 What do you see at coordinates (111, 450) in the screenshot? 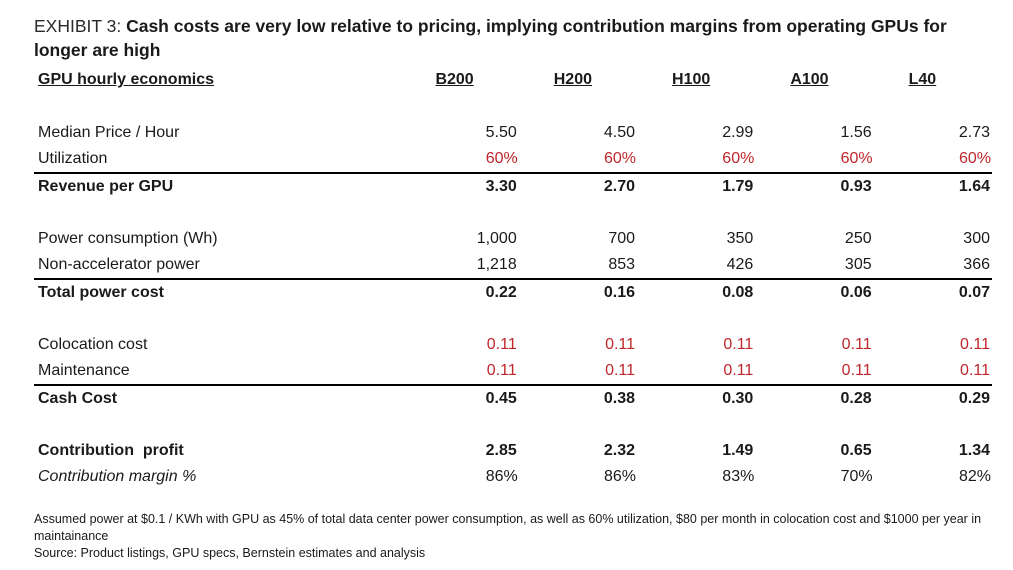
I see `row-label: Contribution profit` at bounding box center [111, 450].